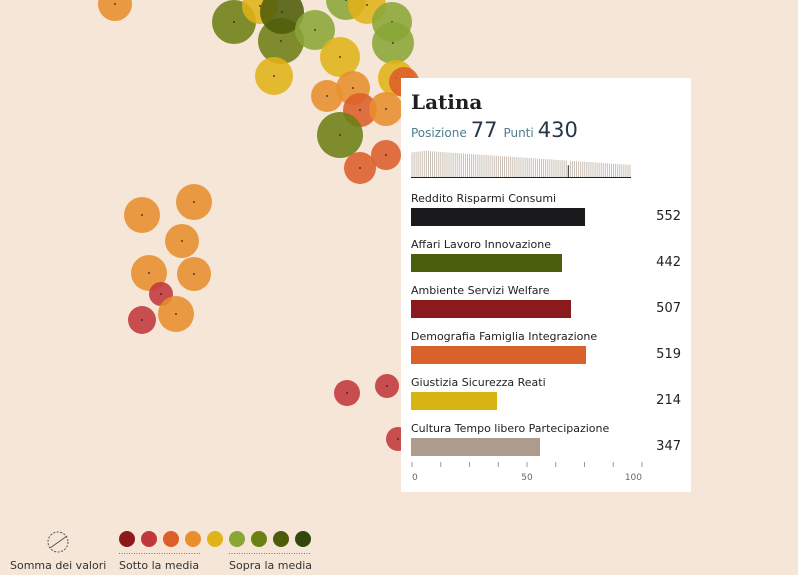  What do you see at coordinates (668, 446) in the screenshot?
I see `category-value: 347` at bounding box center [668, 446].